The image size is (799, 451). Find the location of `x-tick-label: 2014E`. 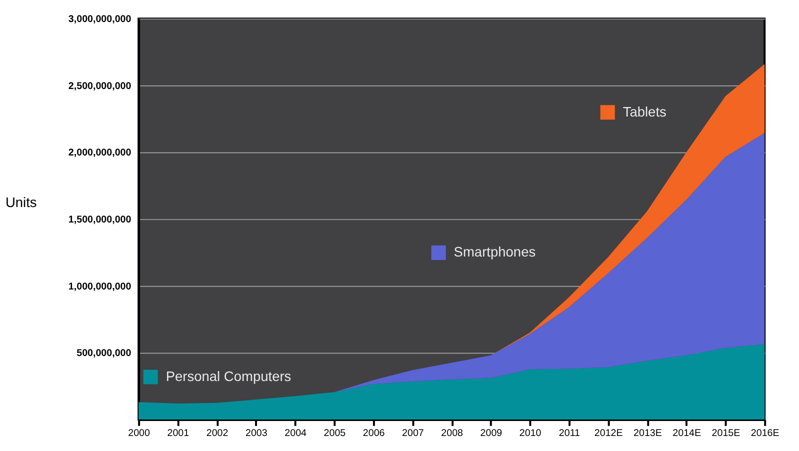

x-tick-label: 2014E is located at coordinates (687, 433).